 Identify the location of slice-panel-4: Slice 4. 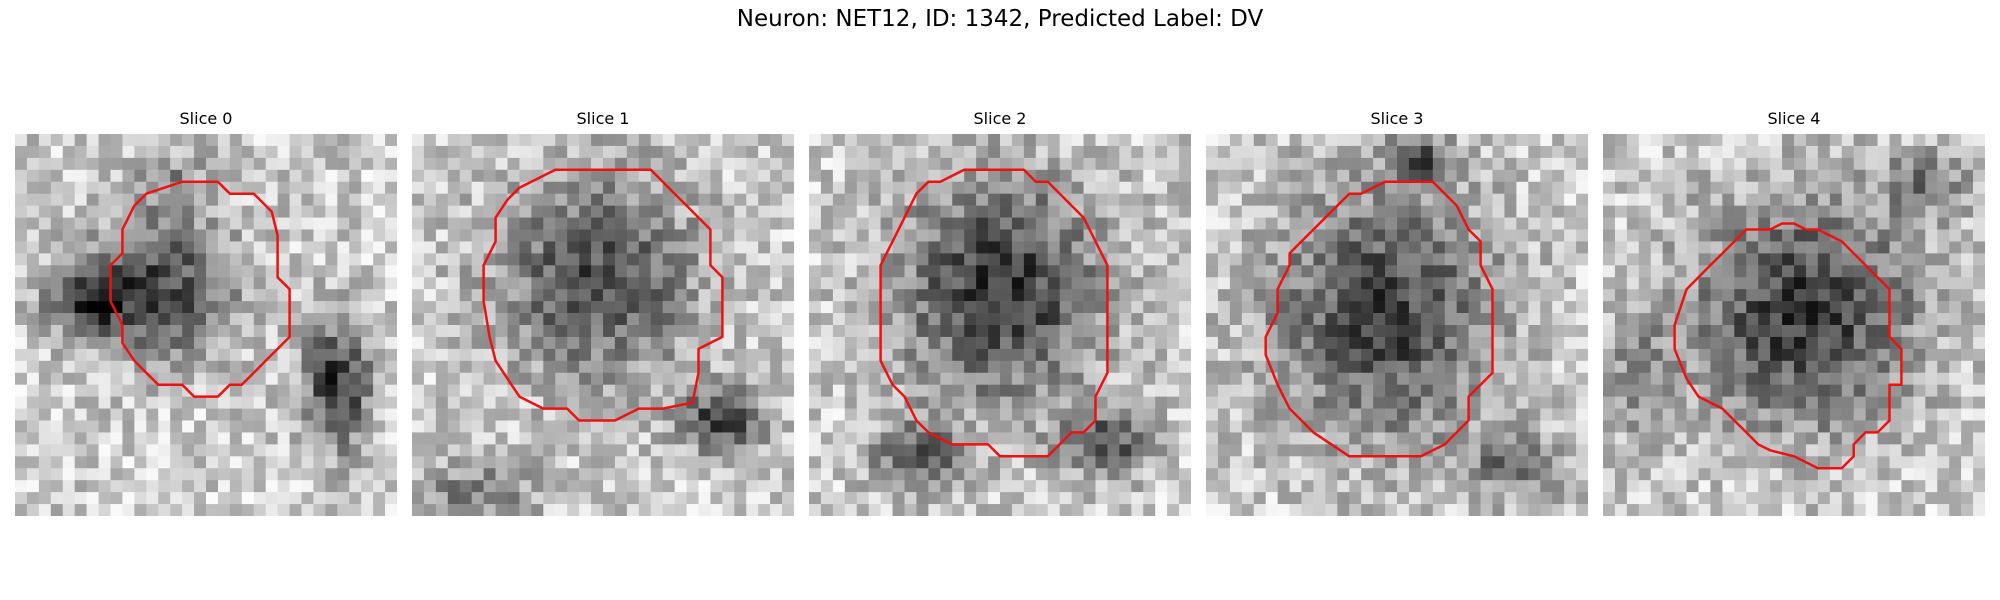
(1794, 312).